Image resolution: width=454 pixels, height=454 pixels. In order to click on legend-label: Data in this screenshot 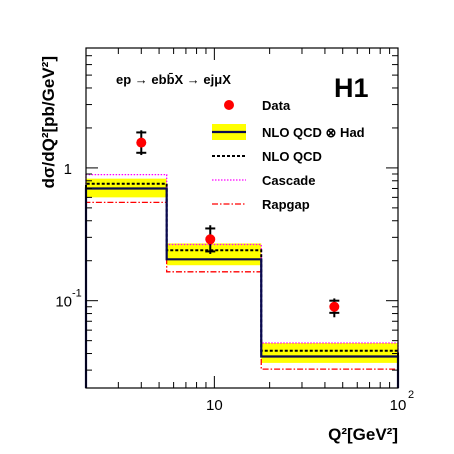, I will do `click(276, 105)`.